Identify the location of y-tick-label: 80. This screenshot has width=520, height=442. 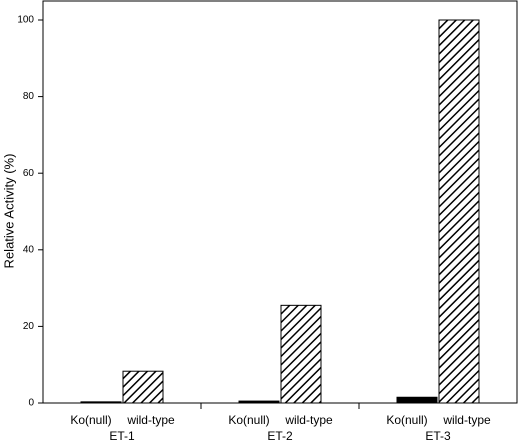
(29, 96).